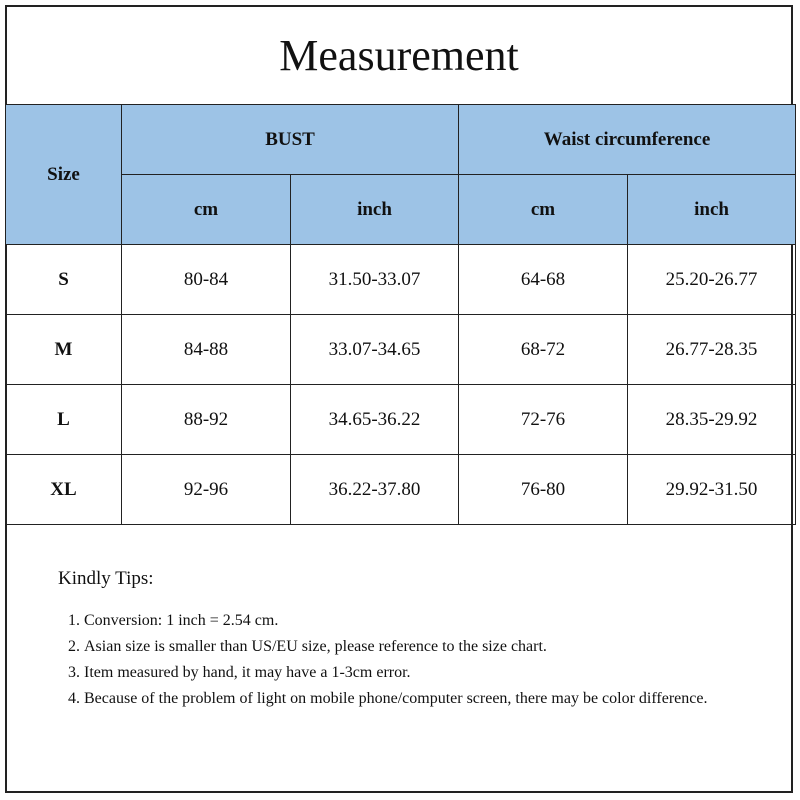 Image resolution: width=800 pixels, height=800 pixels. Describe the element at coordinates (543, 209) in the screenshot. I see `waist-cm-header: cm` at that location.